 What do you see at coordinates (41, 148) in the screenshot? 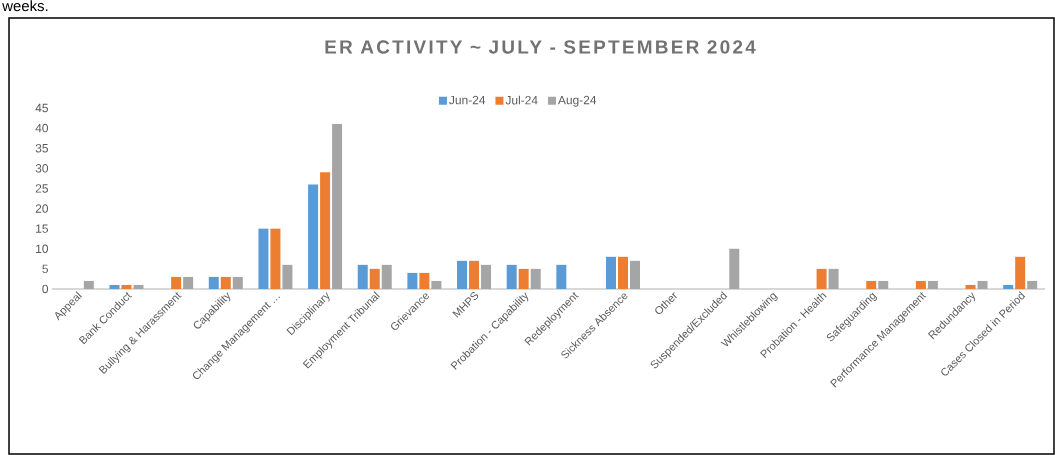
I see `y-tick-label: 35` at bounding box center [41, 148].